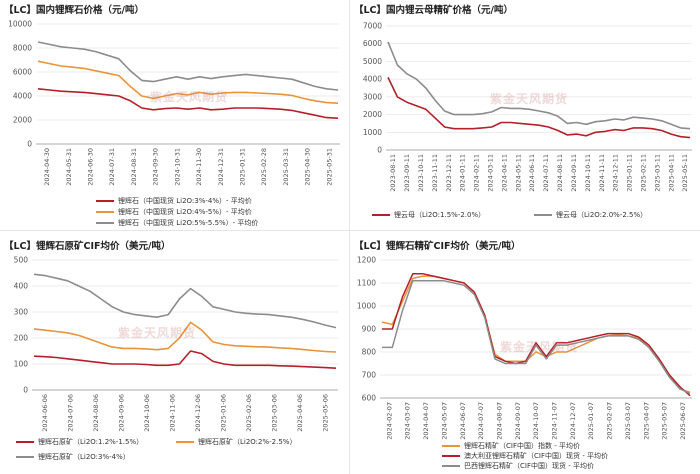 Image resolution: width=700 pixels, height=474 pixels. I want to click on x-tick-label: 2024-07-11, so click(546, 173).